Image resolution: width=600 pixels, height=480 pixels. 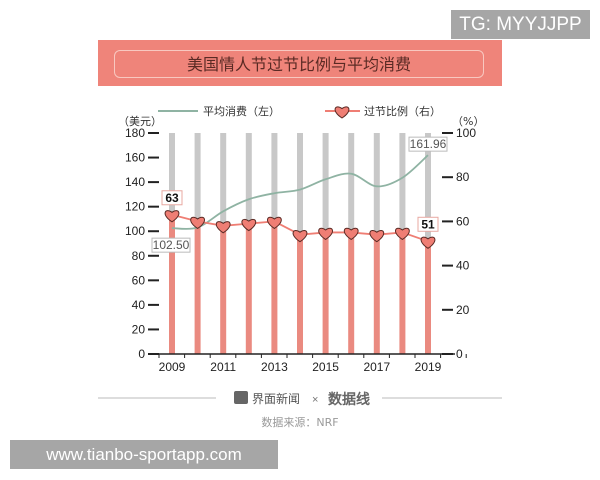 I want to click on footer-times: ×, so click(x=315, y=400).